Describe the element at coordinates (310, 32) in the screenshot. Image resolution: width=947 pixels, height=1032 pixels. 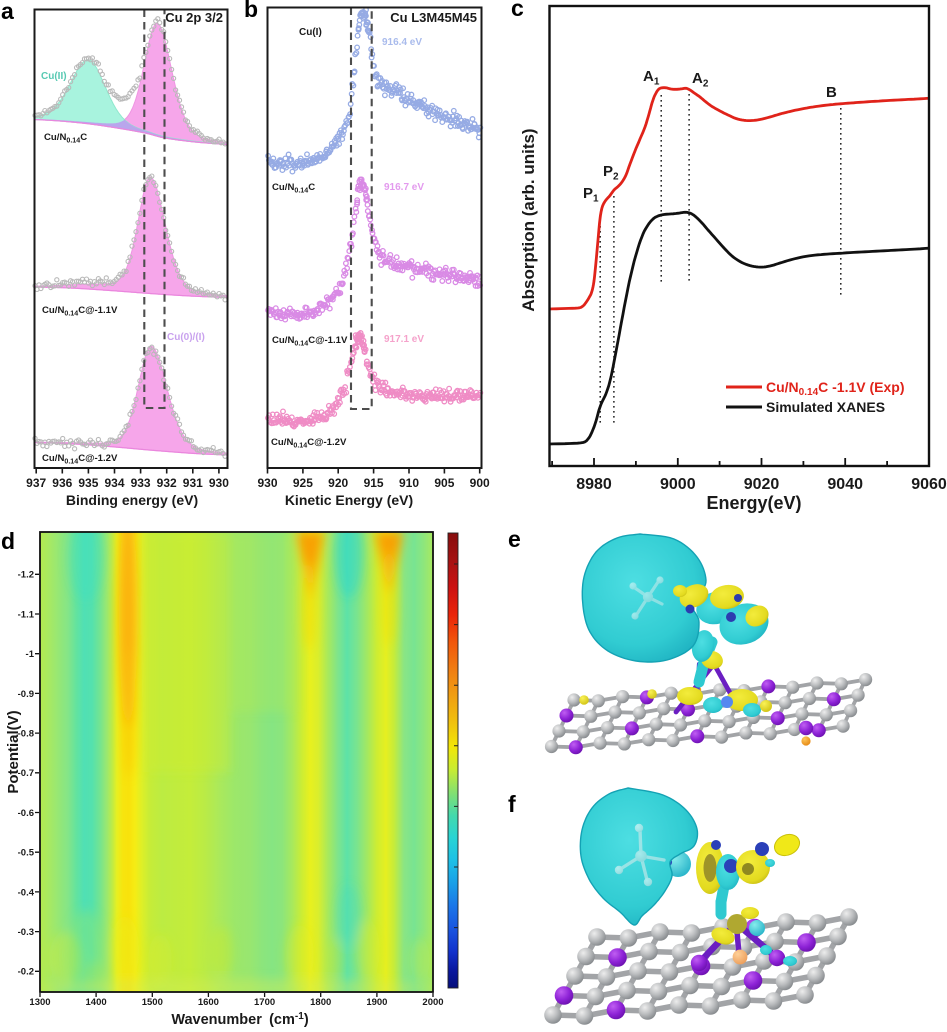
I see `svg-text: Cu(I)` at that location.